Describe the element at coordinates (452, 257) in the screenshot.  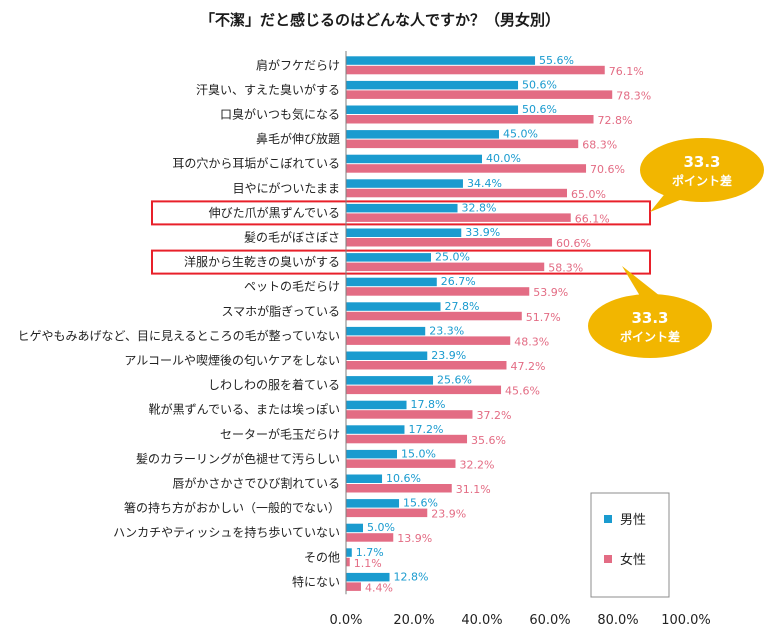
I see `data-label-male: 25.0%` at that location.